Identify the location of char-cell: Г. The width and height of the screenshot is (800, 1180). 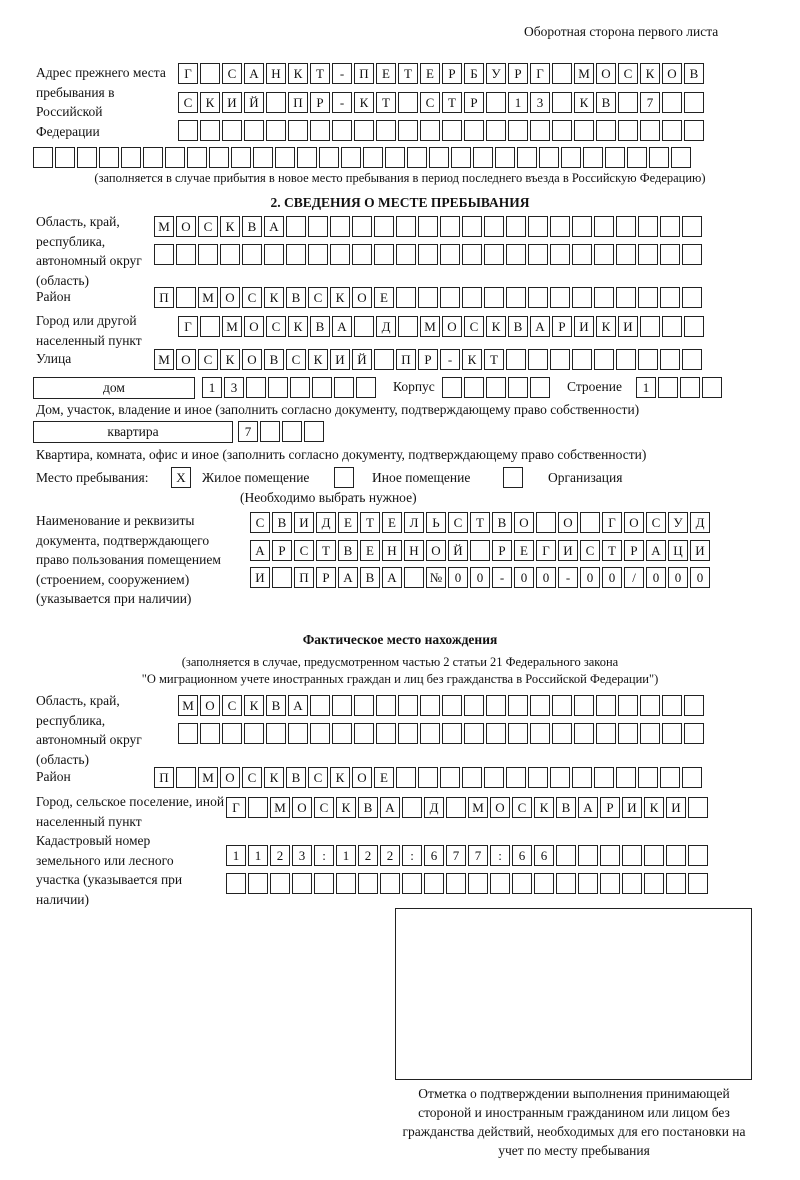
(540, 73).